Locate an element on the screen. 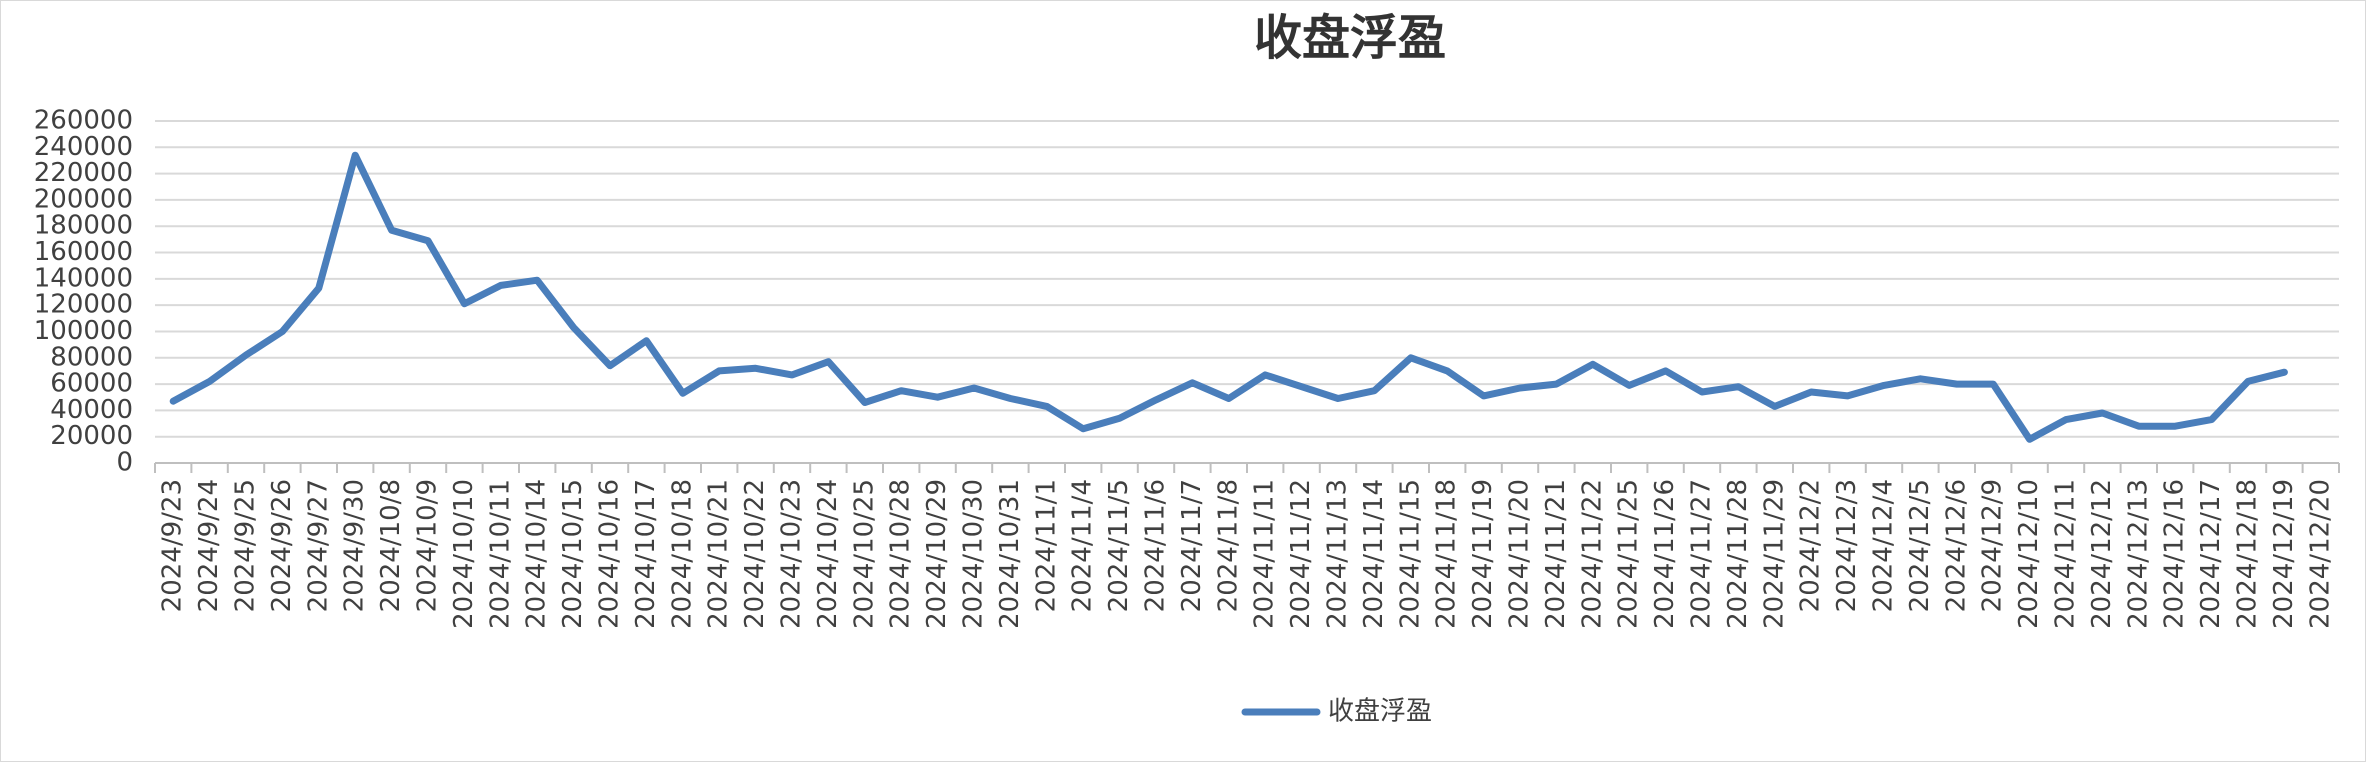  y-tick-label: 120000 is located at coordinates (83, 305).